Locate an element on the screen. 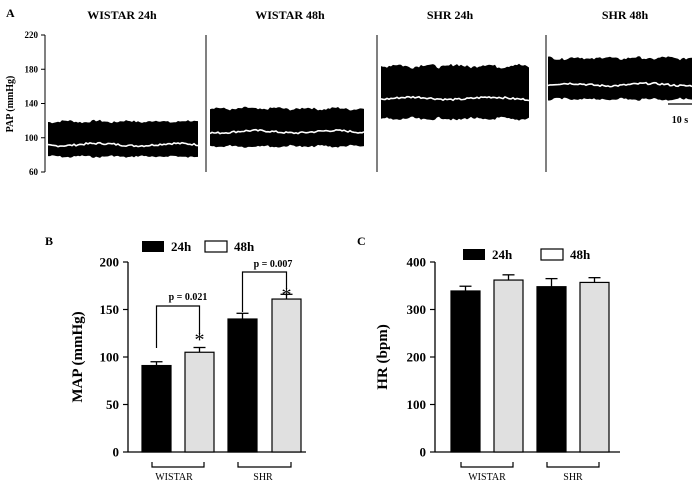  hr-chart-ytick-label: 400 is located at coordinates (417, 262).